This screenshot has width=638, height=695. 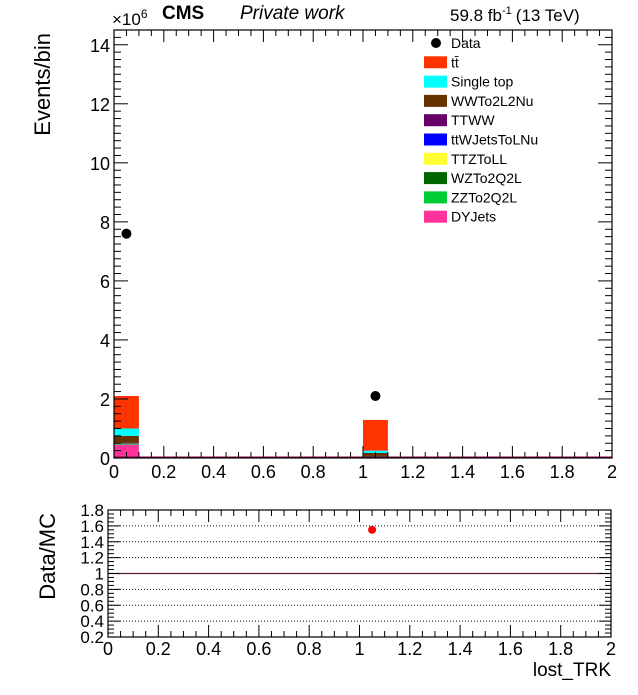 I want to click on main-x-tick-label: 1.6, so click(x=512, y=472).